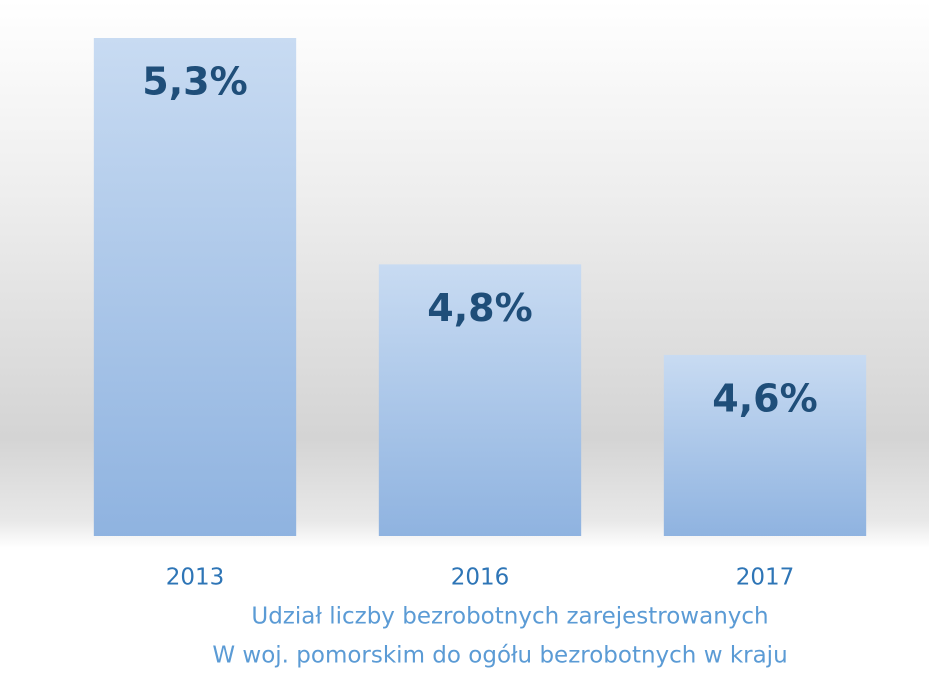 This screenshot has width=929, height=674. What do you see at coordinates (479, 308) in the screenshot?
I see `data-label: 4,8%` at bounding box center [479, 308].